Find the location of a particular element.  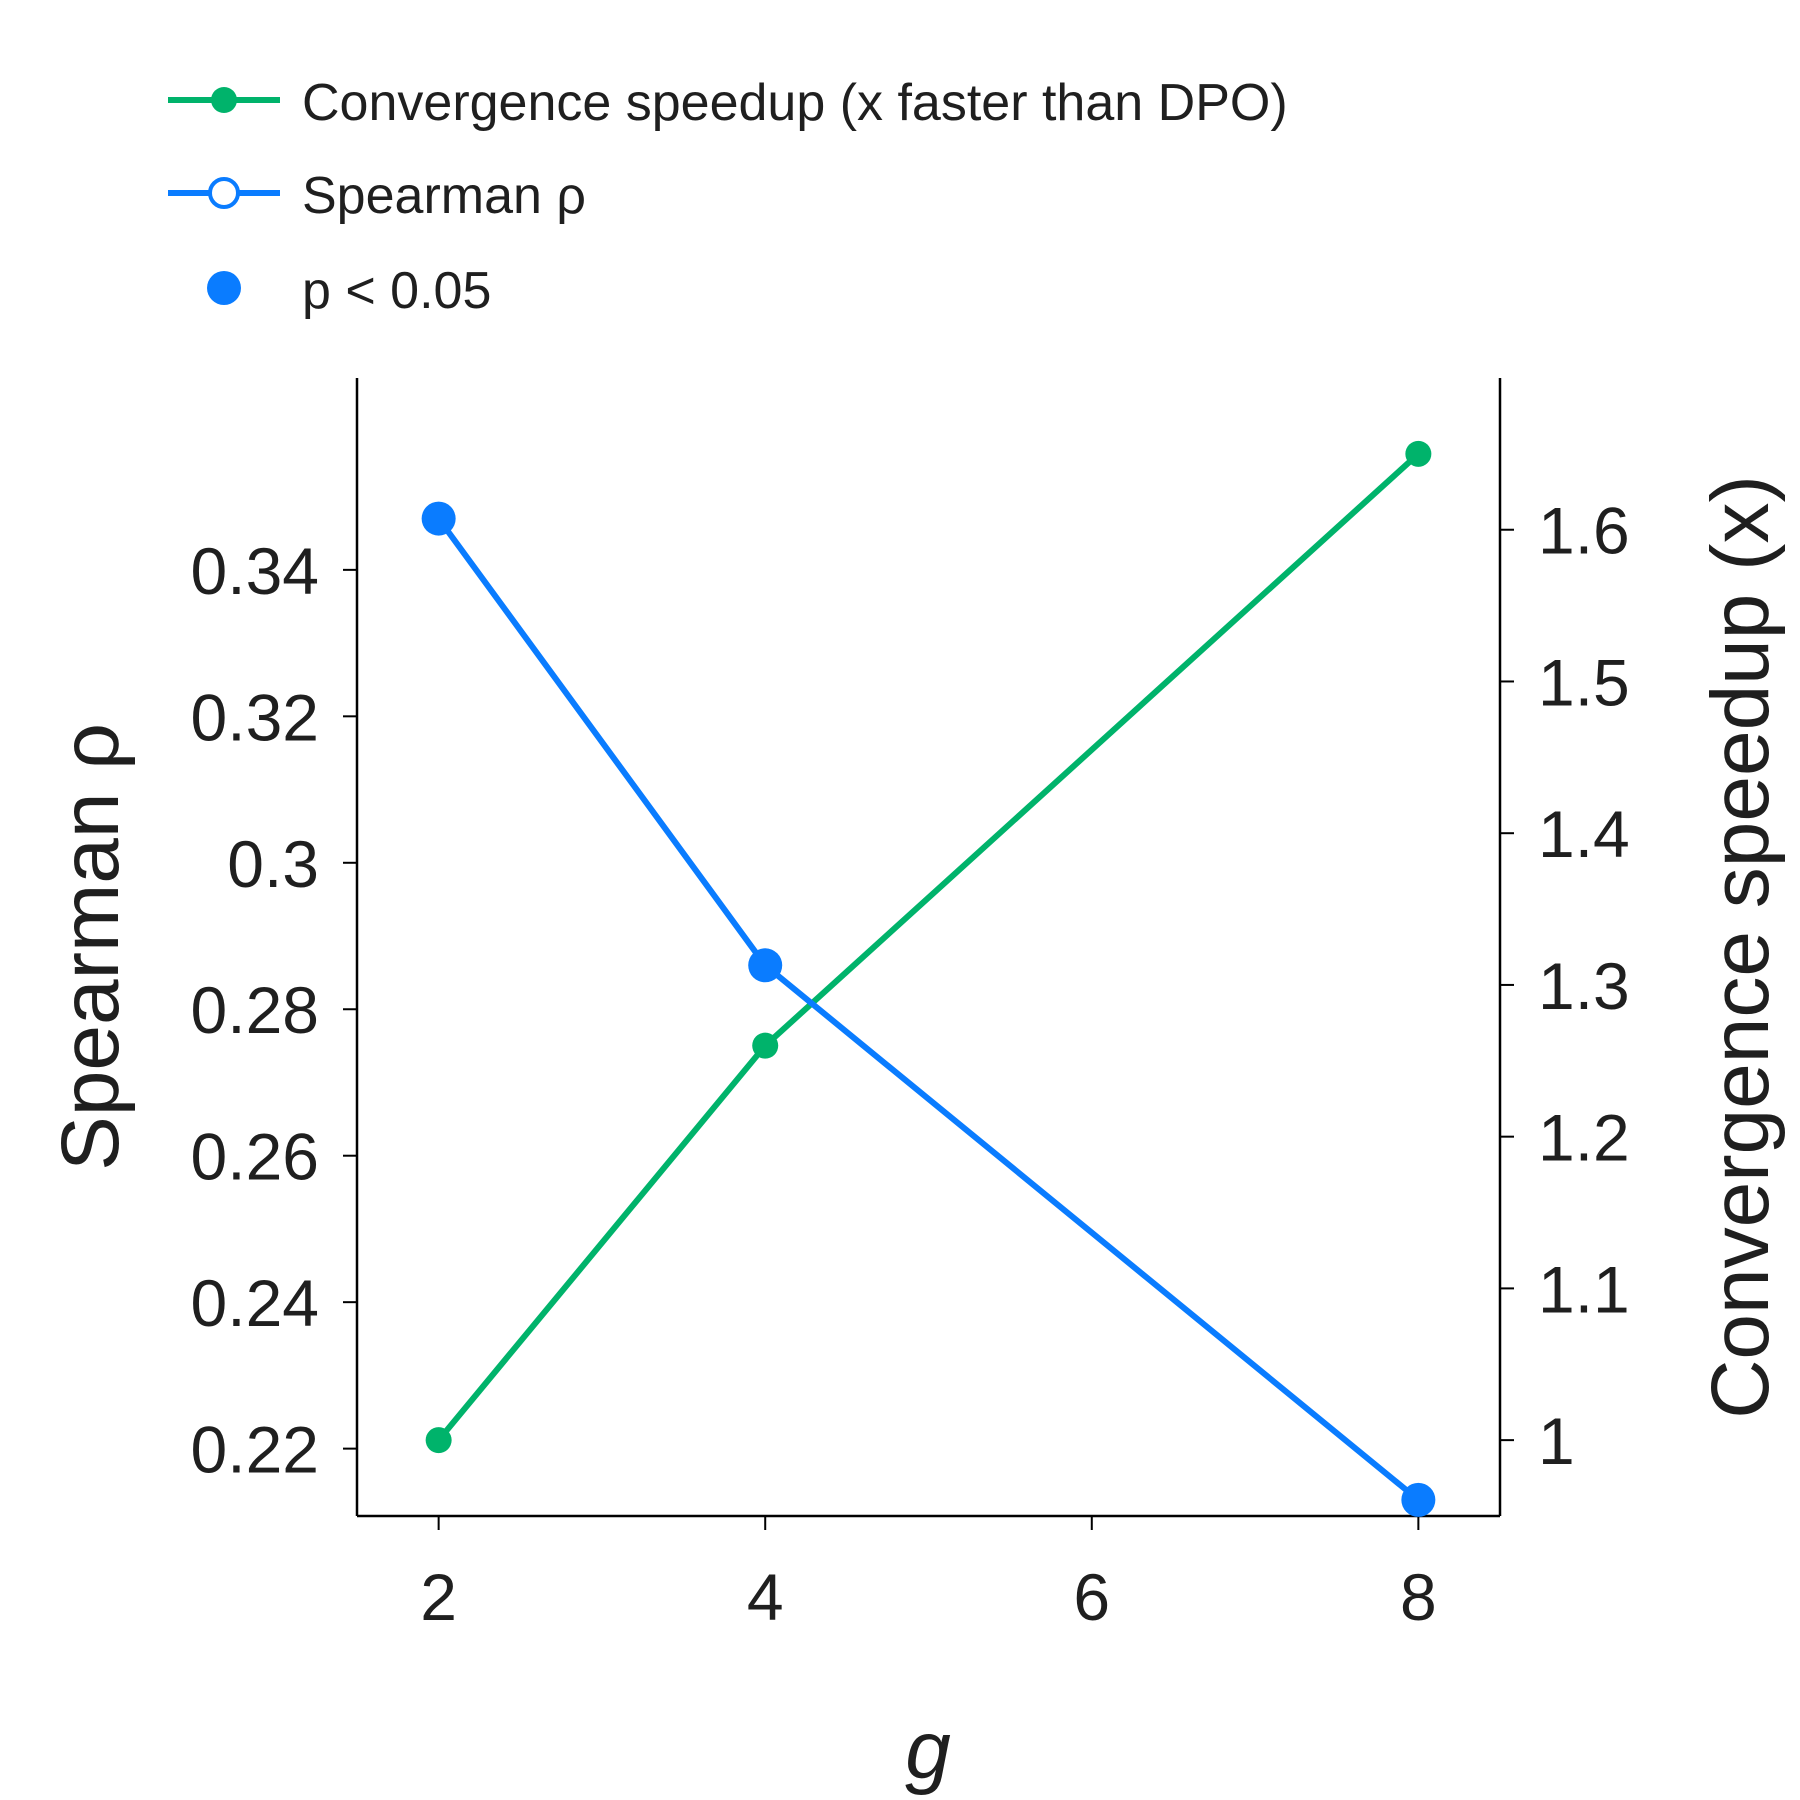

y-right-tick-label: 1.5 is located at coordinates (1584, 682).